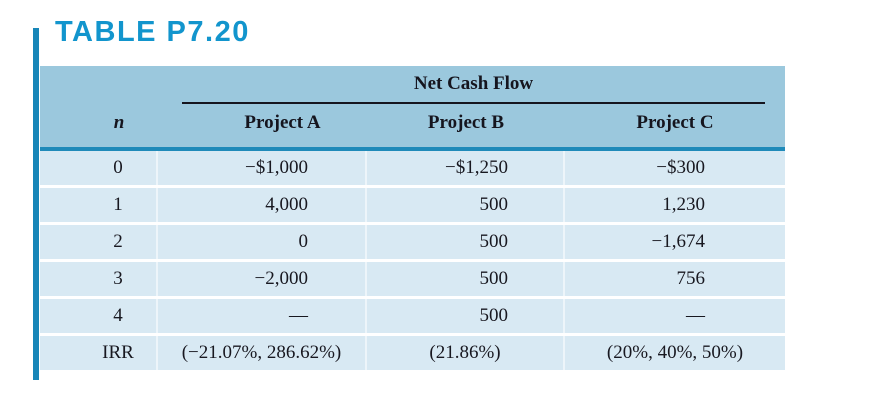 Image resolution: width=872 pixels, height=400 pixels. What do you see at coordinates (262, 168) in the screenshot?
I see `cell-project-a: −$1,000` at bounding box center [262, 168].